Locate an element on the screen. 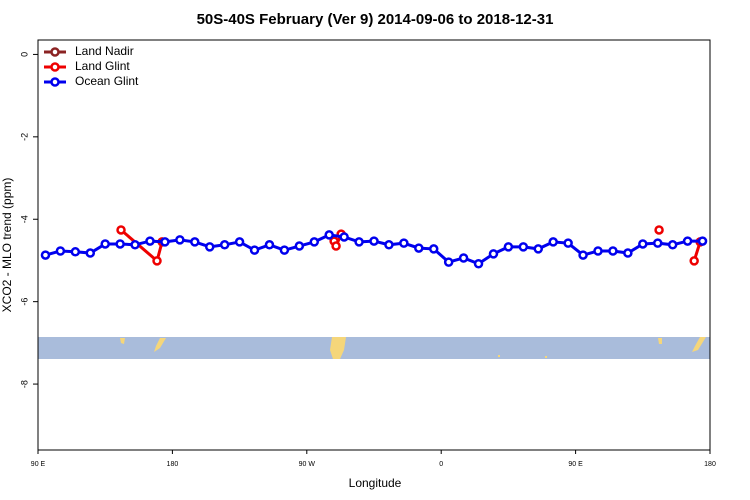 This screenshot has width=750, height=500. x-axis-label: Longitude is located at coordinates (375, 483).